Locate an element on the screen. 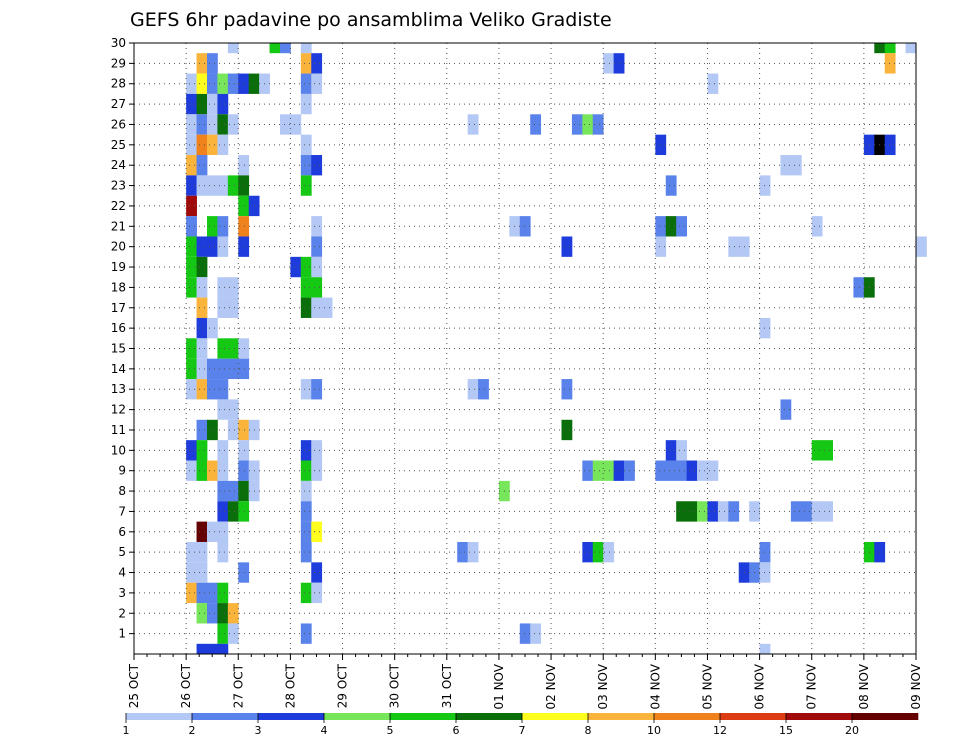 The image size is (960, 742). x-tick-label: 03 NOV is located at coordinates (603, 686).